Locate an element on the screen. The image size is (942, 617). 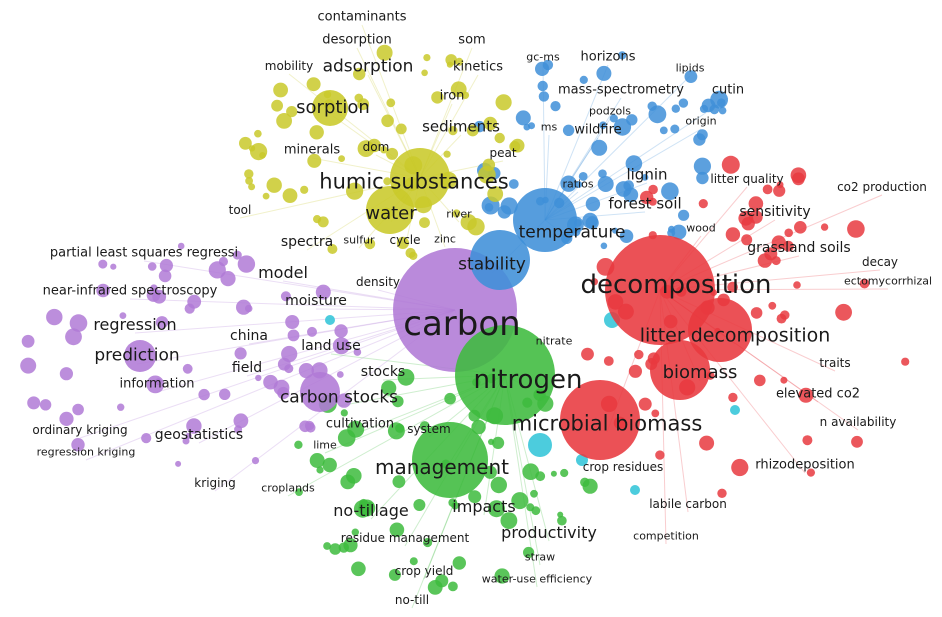
node-management is located at coordinates (450, 460).